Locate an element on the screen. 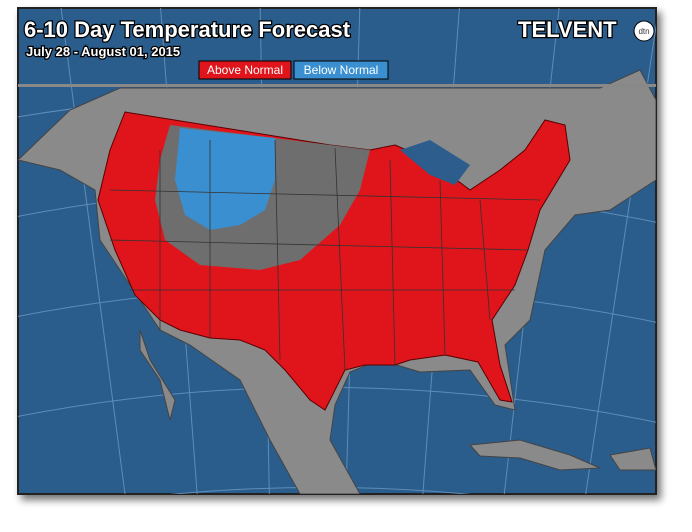  cuba is located at coordinates (534, 455).